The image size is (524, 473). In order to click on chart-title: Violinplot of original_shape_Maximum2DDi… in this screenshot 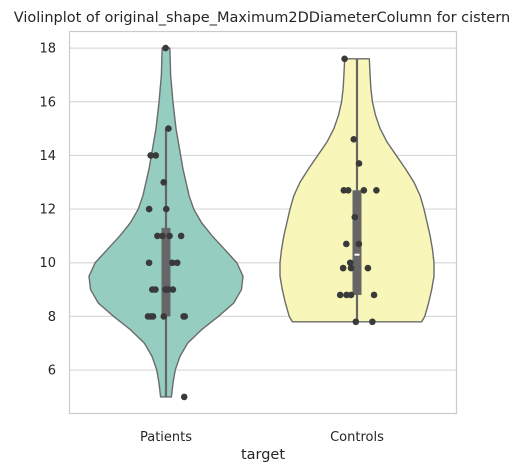, I will do `click(262, 18)`.